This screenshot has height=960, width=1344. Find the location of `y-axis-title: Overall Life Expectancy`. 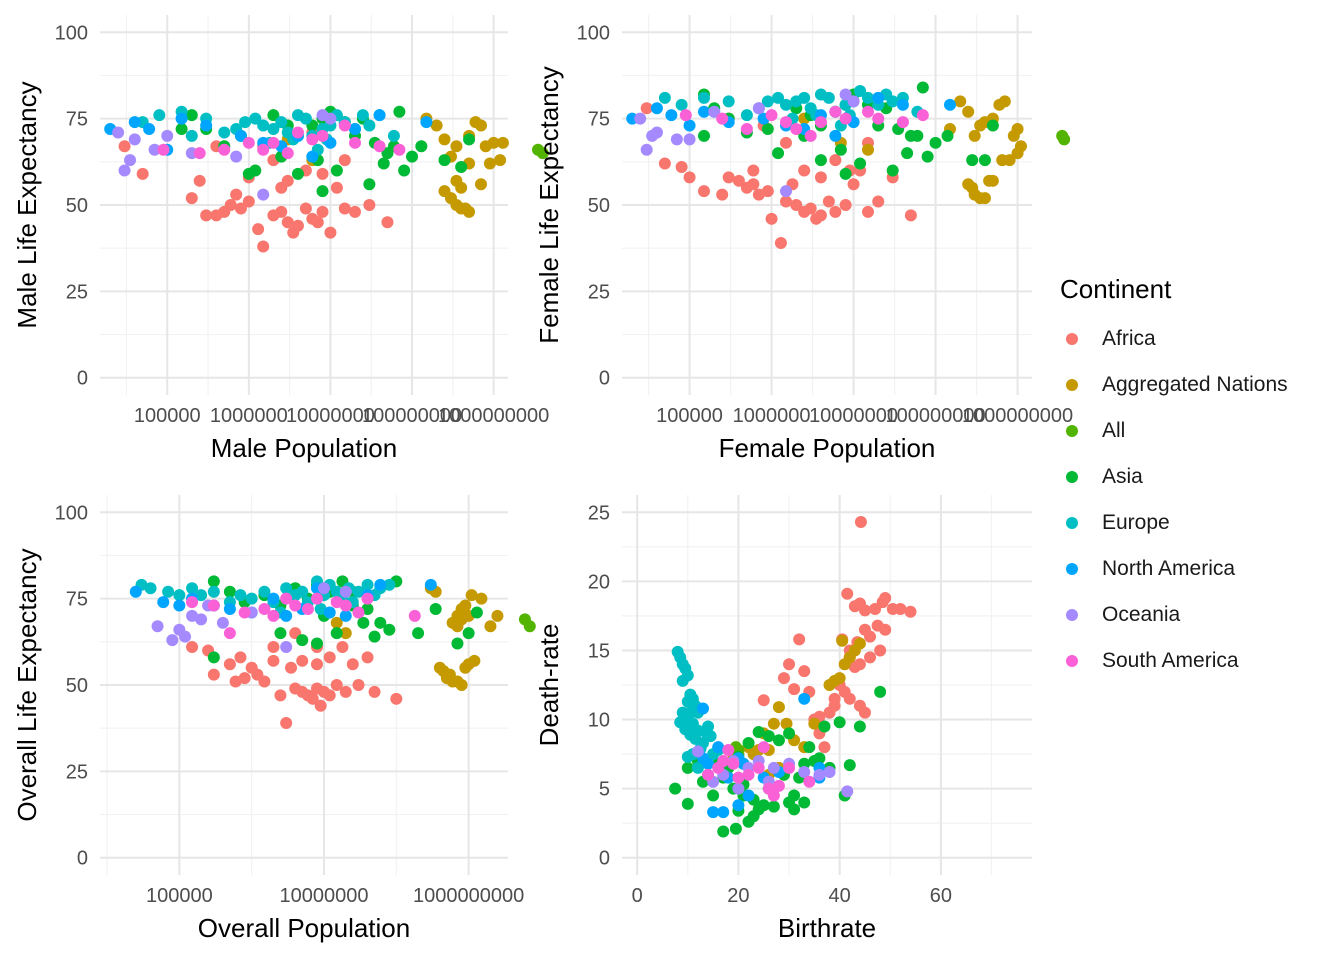

y-axis-title: Overall Life Expectancy is located at coordinates (27, 684).